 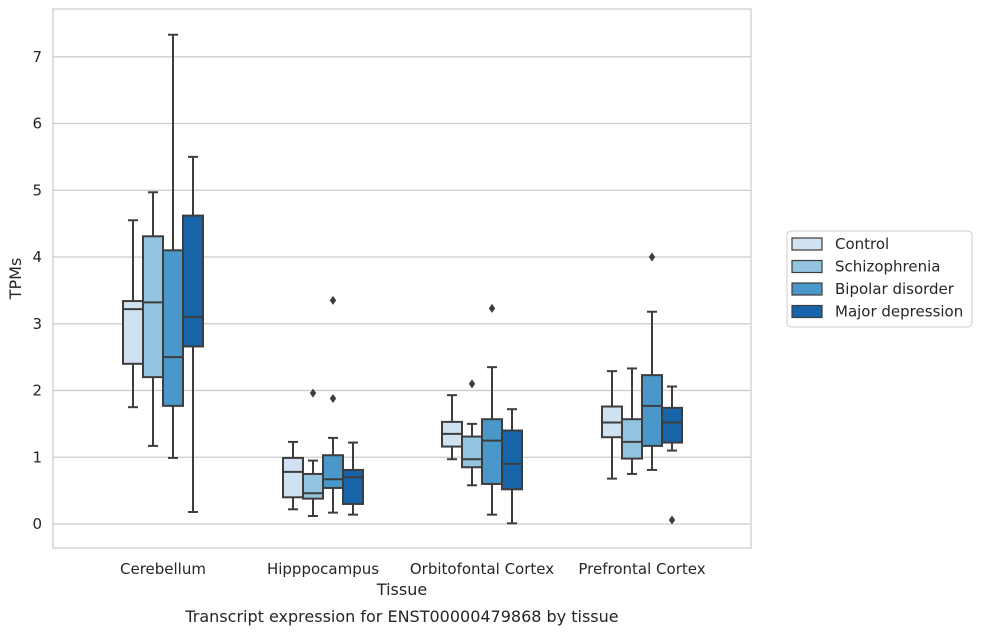 What do you see at coordinates (37, 57) in the screenshot?
I see `y-tick-label-7: 7` at bounding box center [37, 57].